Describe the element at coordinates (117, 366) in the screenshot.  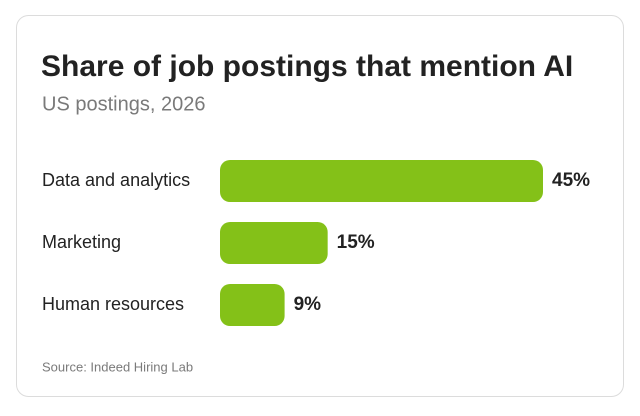
I see `source-note: Source: Indeed Hiring Lab` at that location.